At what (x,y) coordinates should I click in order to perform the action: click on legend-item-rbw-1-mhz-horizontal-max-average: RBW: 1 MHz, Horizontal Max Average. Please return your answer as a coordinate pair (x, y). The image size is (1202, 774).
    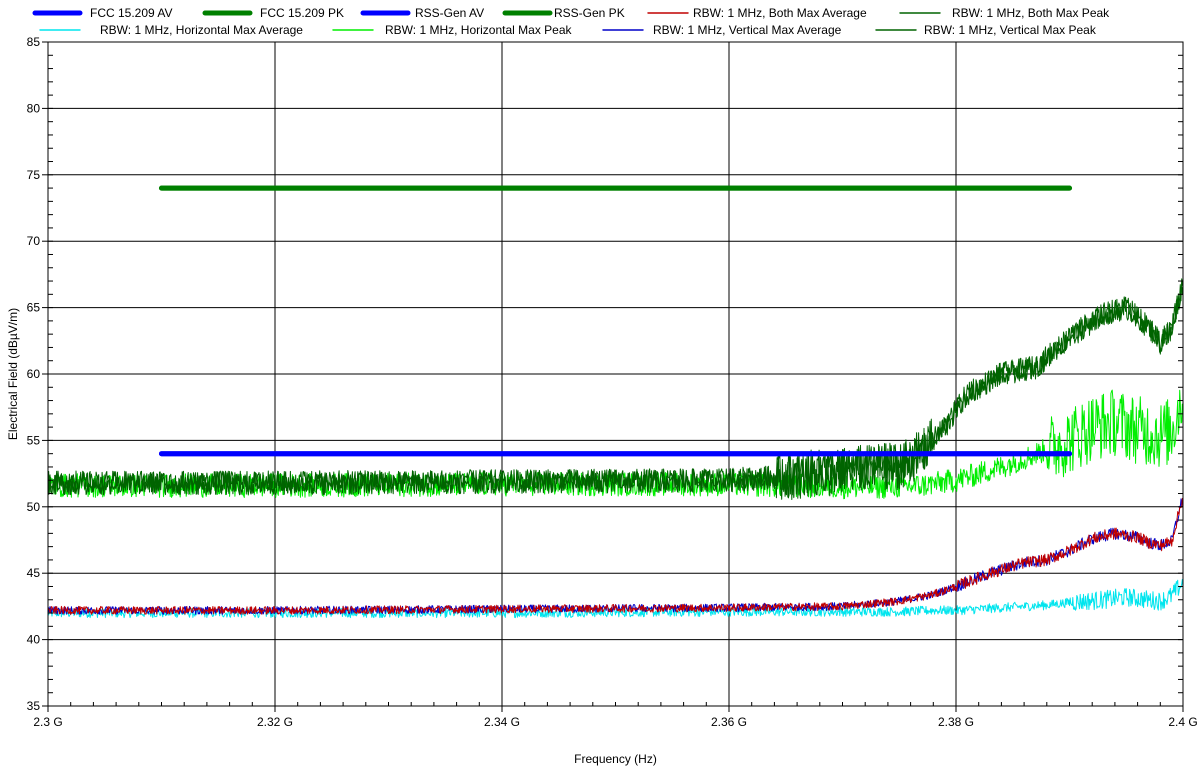
    Looking at the image, I should click on (171, 30).